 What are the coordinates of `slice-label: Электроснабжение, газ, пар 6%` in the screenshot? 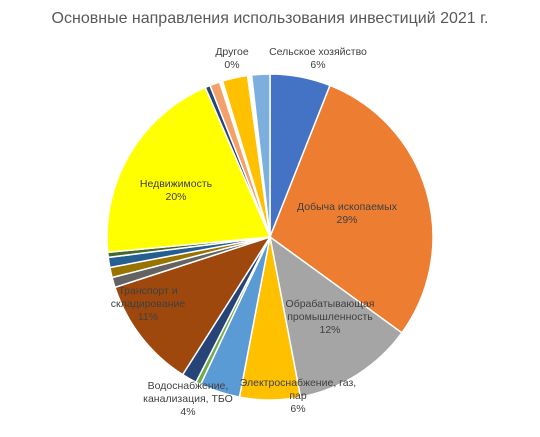 It's located at (298, 396).